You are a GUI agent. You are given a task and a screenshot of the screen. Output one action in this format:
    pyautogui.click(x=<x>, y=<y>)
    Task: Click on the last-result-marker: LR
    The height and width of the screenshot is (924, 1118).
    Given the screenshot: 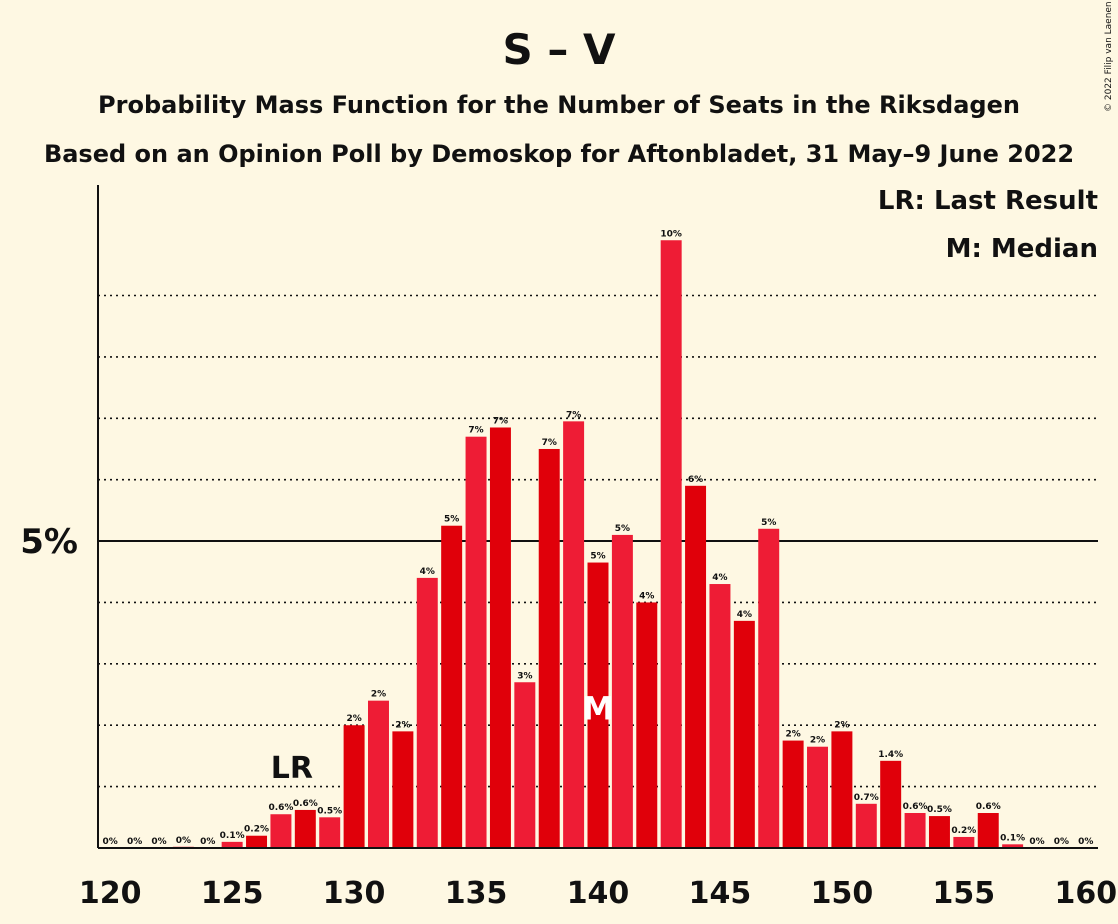 What is the action you would take?
    pyautogui.click(x=292, y=768)
    